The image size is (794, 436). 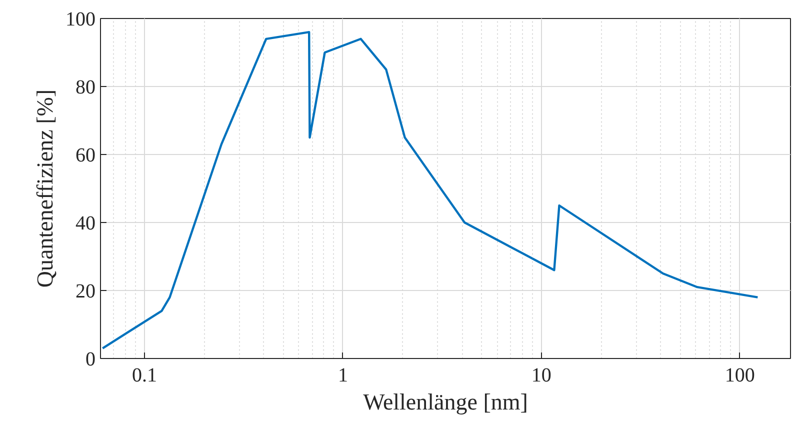 What do you see at coordinates (145, 375) in the screenshot?
I see `x-tick-label: 0.1` at bounding box center [145, 375].